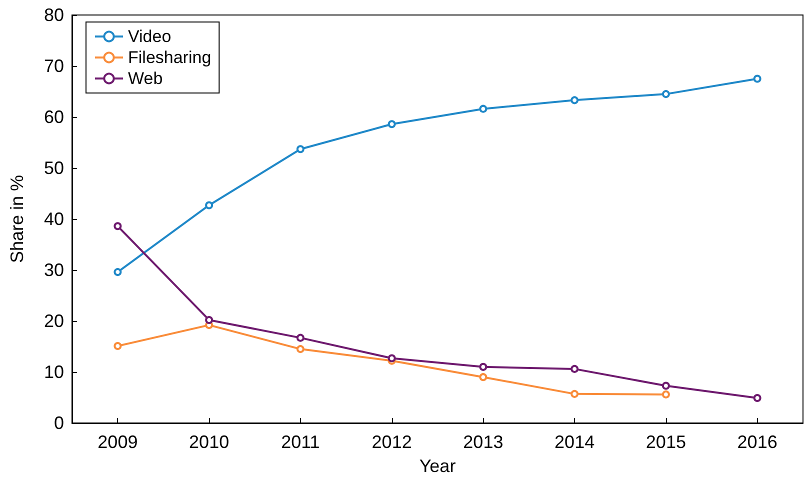 The image size is (804, 481). Describe the element at coordinates (170, 57) in the screenshot. I see `legend-label: Filesharing` at that location.